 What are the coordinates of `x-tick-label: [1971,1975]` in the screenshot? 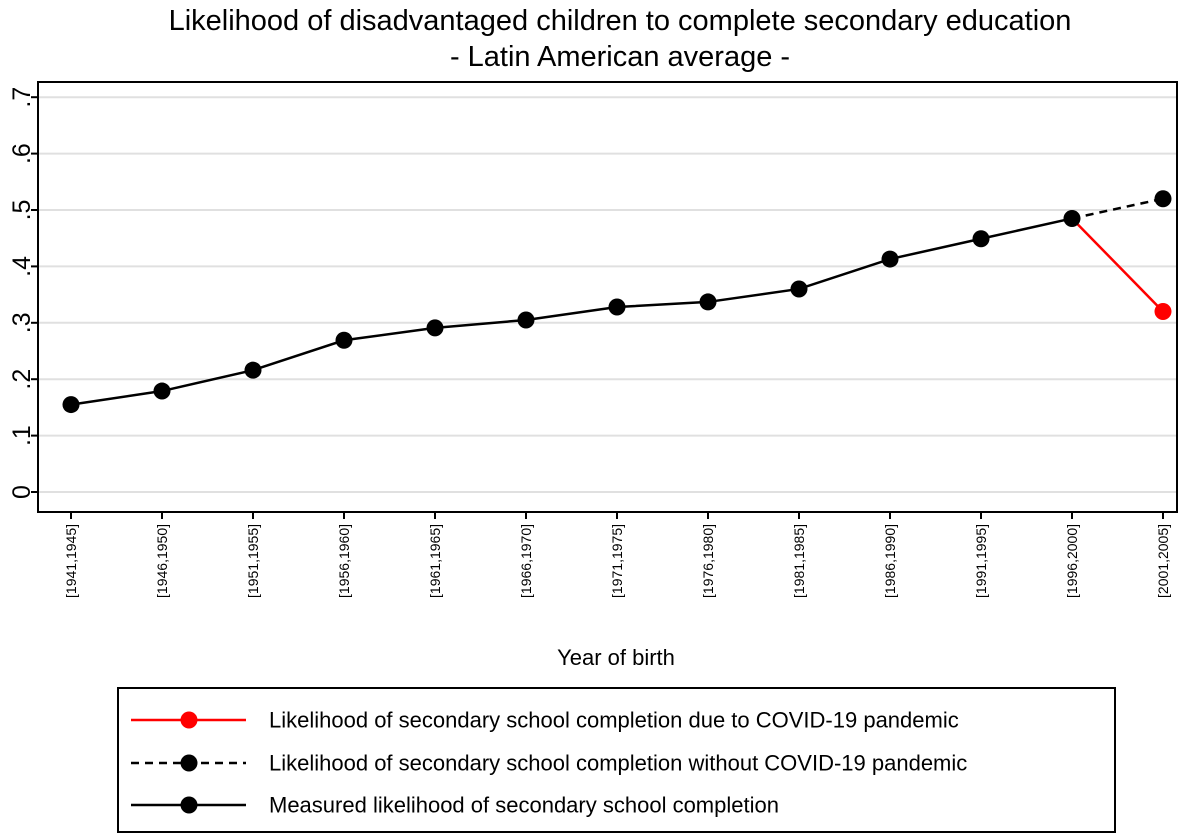 It's located at (617, 561).